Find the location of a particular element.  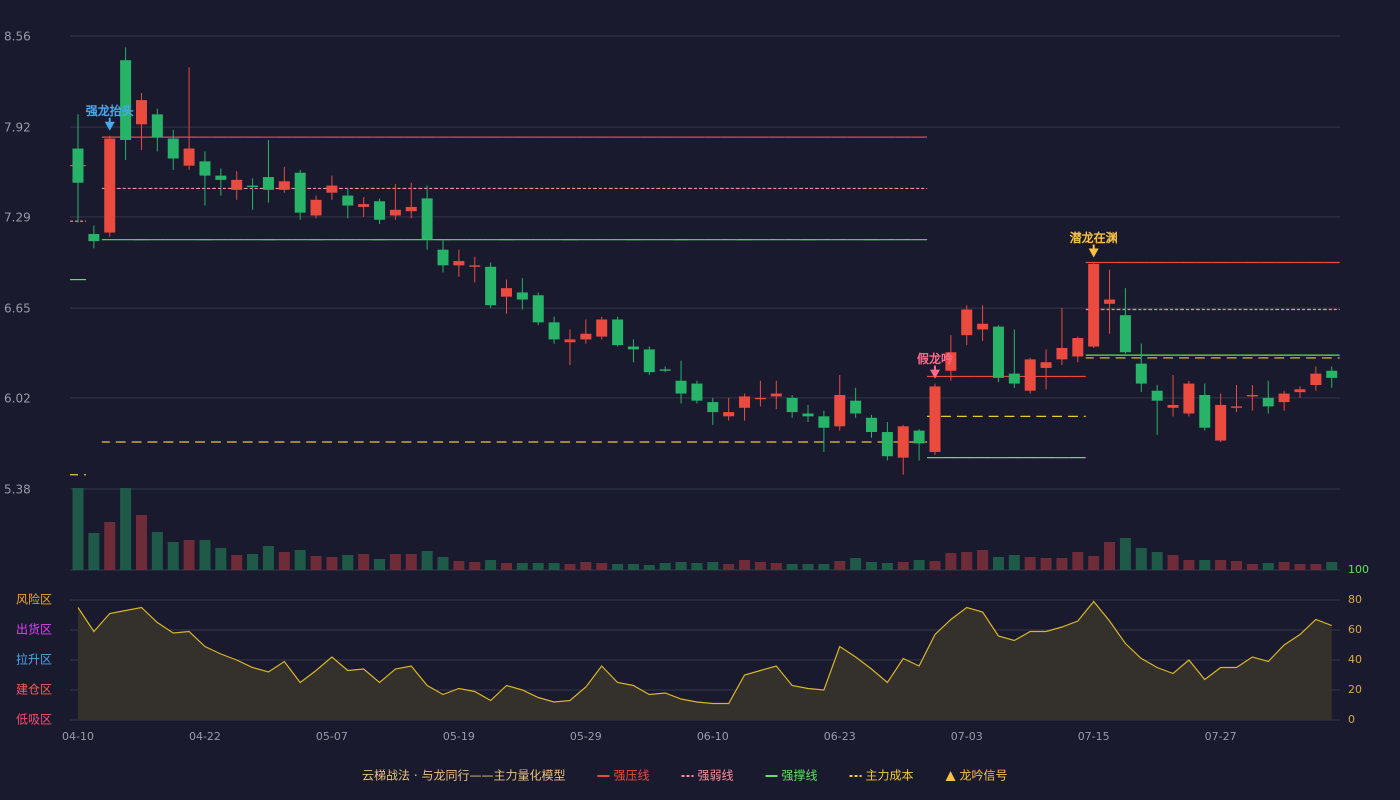

y-tick-label: 7.29 is located at coordinates (17, 217).